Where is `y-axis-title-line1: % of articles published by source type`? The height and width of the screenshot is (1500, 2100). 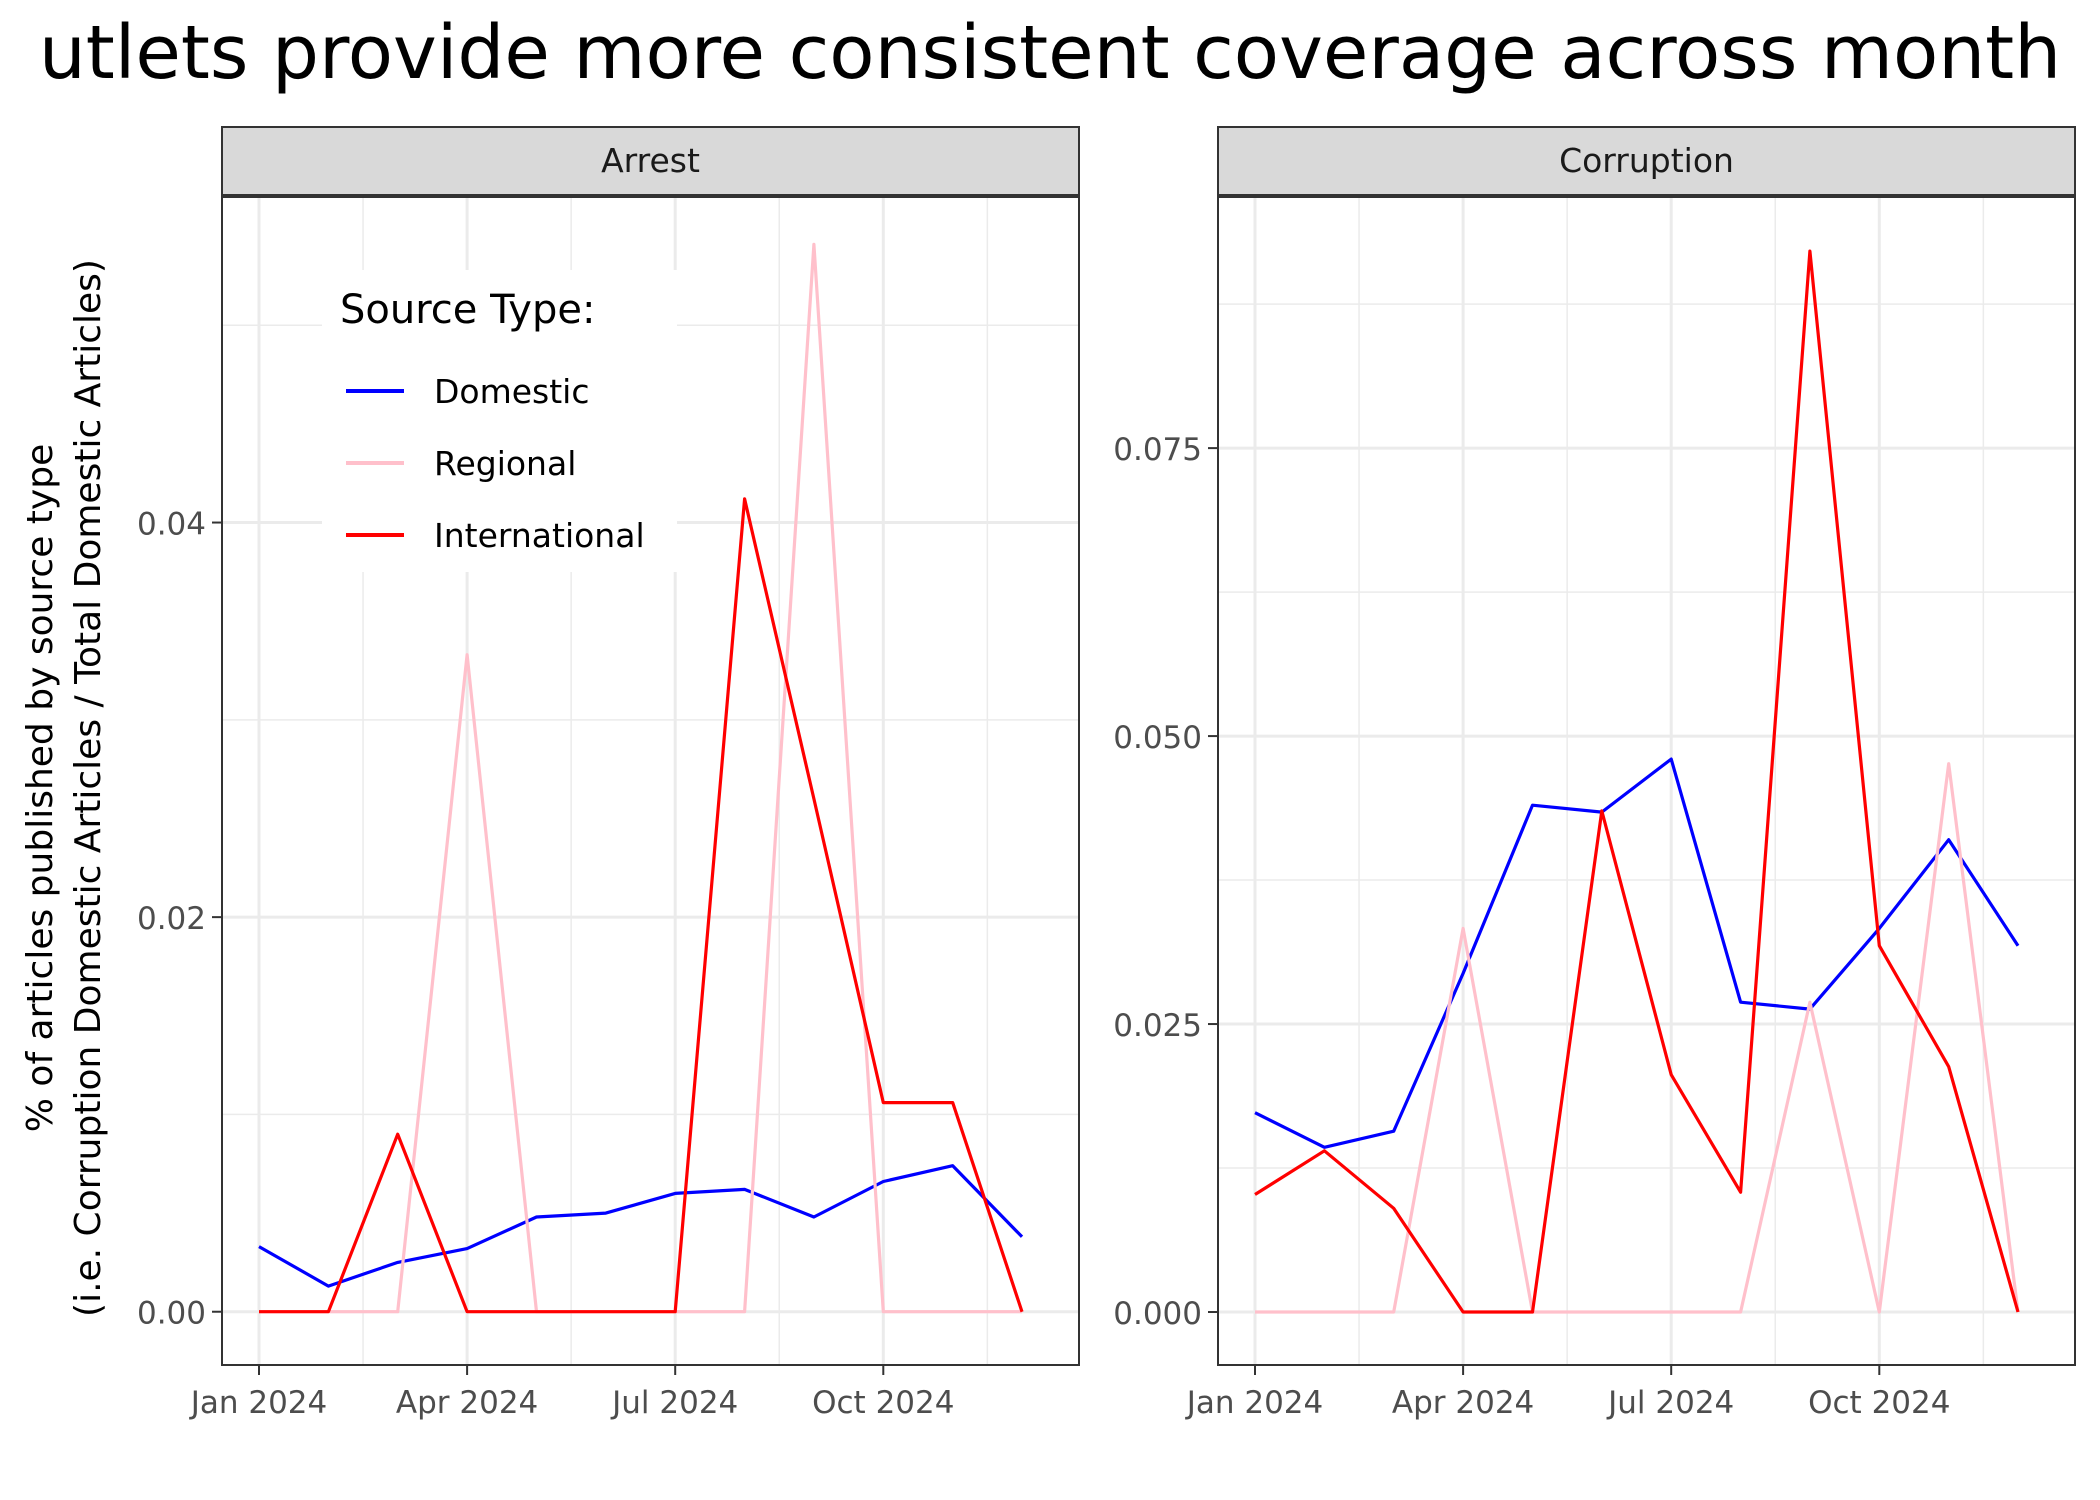
y-axis-title-line1: % of articles published by source type is located at coordinates (40, 788).